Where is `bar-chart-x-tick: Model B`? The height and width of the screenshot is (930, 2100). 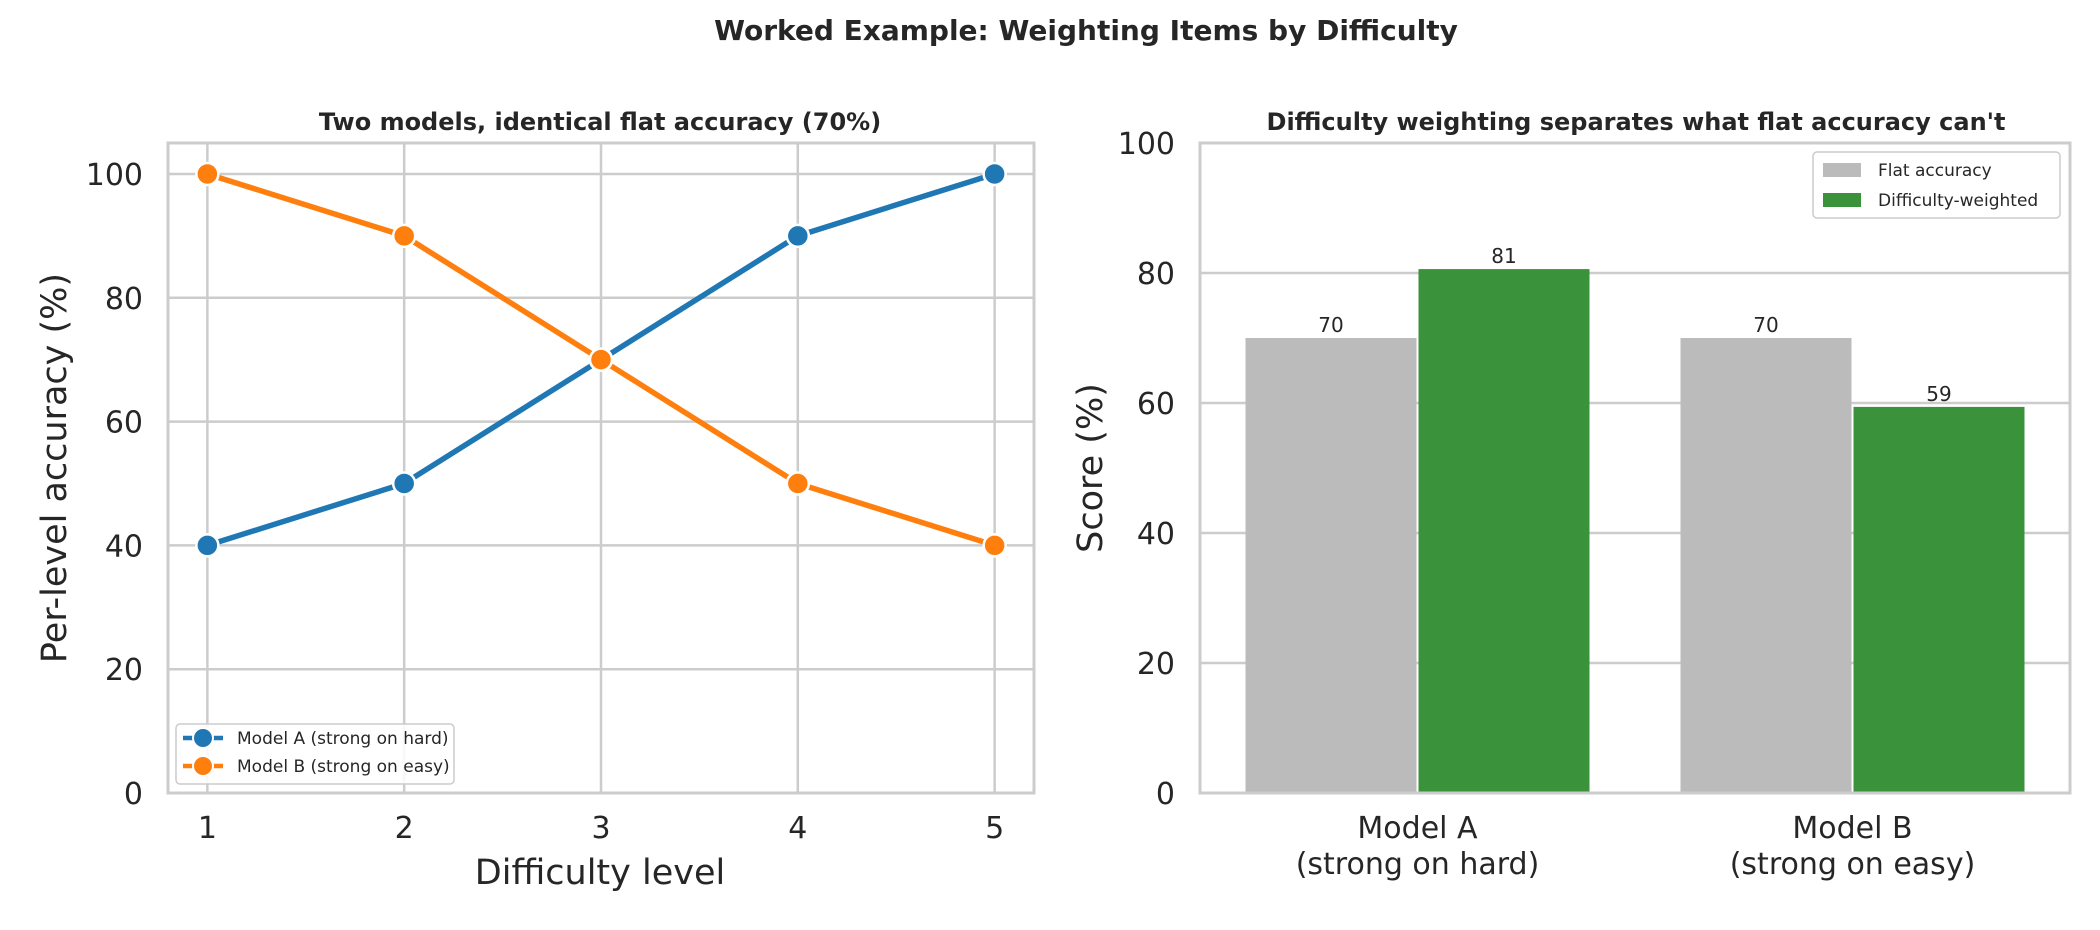 bar-chart-x-tick: Model B is located at coordinates (1852, 828).